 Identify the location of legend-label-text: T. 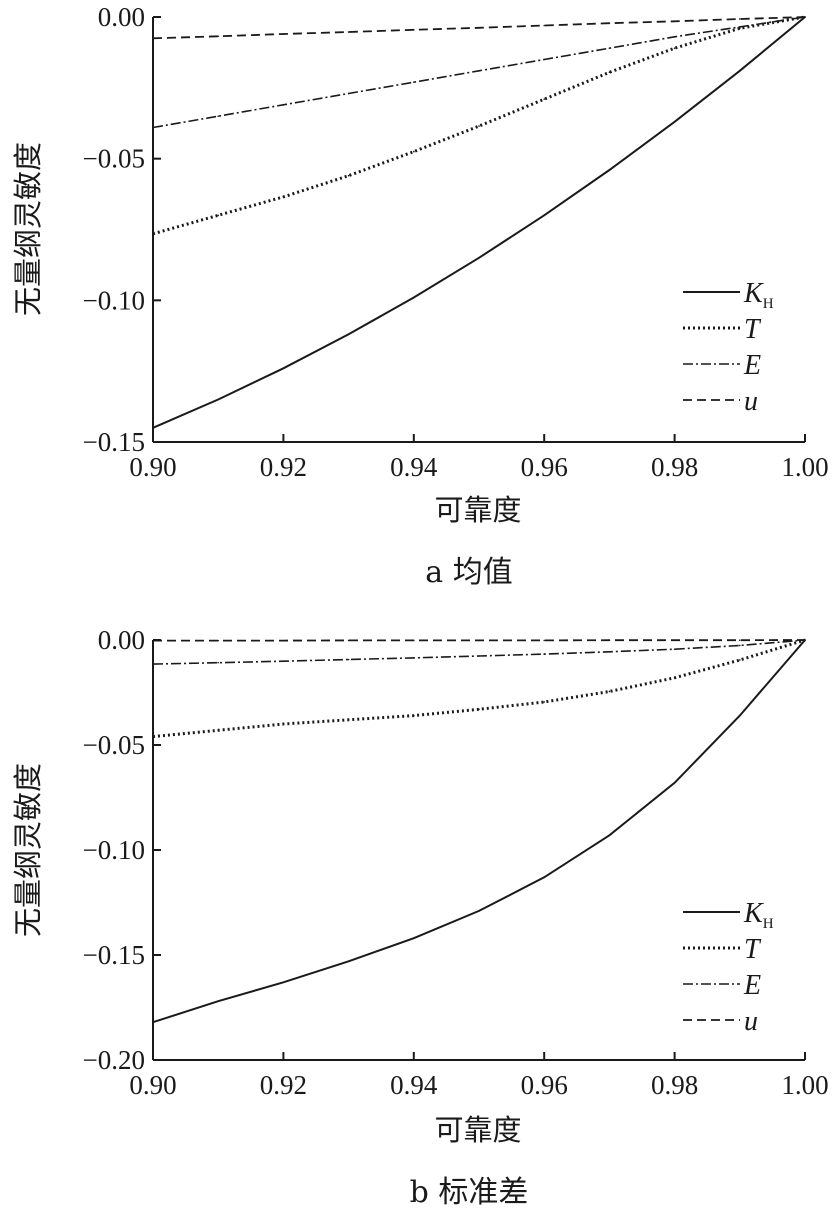
(753, 949).